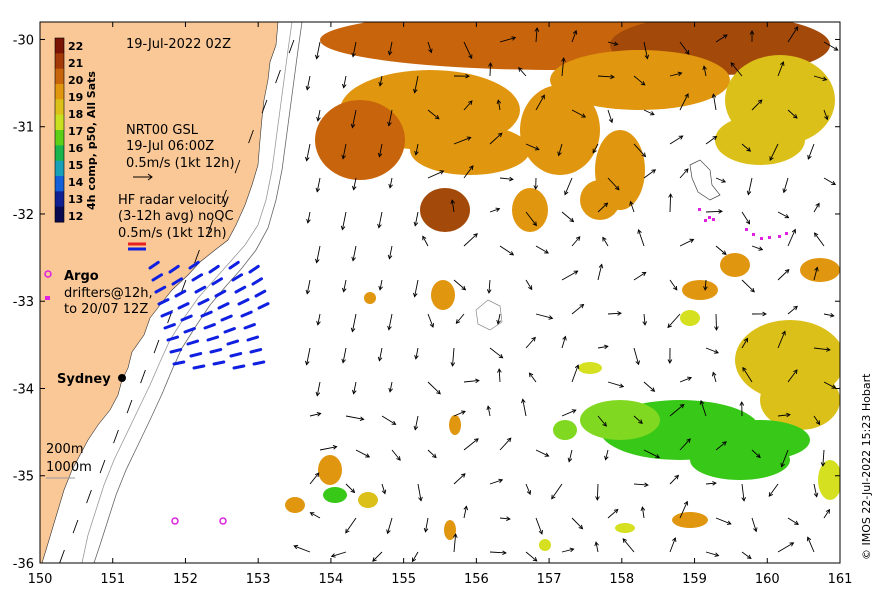 Image resolution: width=880 pixels, height=600 pixels. What do you see at coordinates (840, 579) in the screenshot?
I see `lon-tick-label: 161` at bounding box center [840, 579].